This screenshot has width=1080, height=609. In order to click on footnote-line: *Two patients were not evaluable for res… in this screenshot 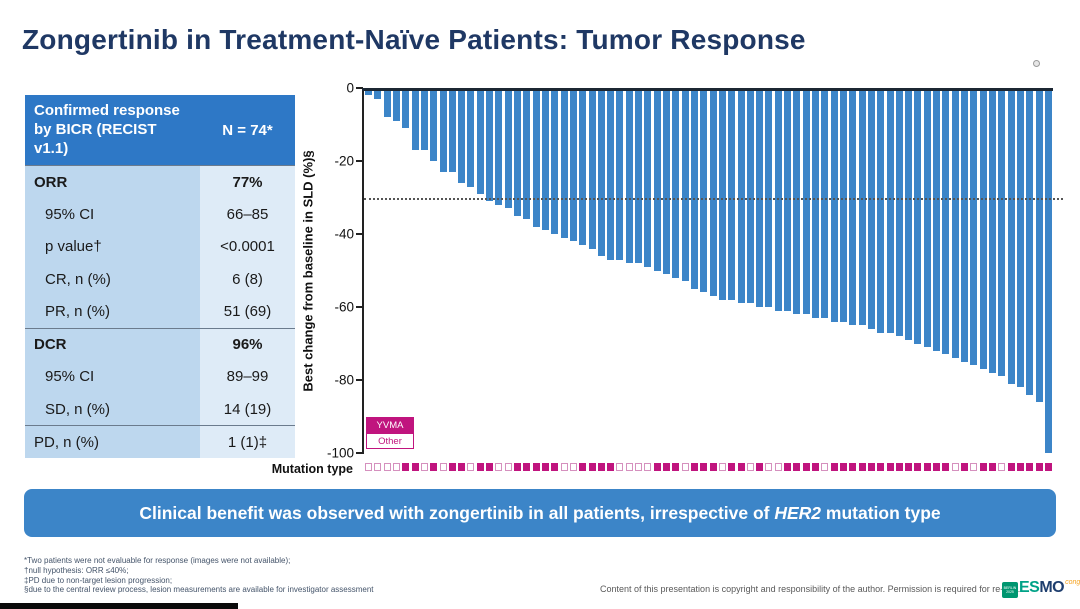, I will do `click(157, 560)`.